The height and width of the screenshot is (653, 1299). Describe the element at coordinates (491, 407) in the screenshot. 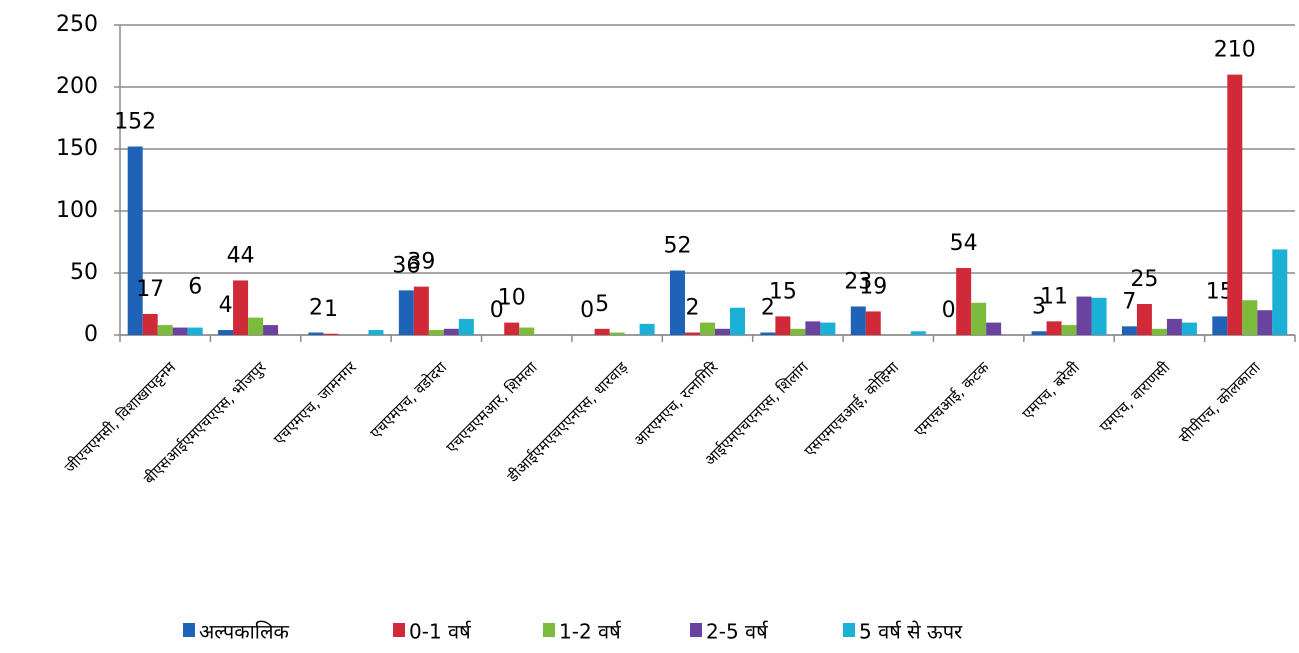

I see `x-tick-label: एचएचएमआर, शिमला` at that location.